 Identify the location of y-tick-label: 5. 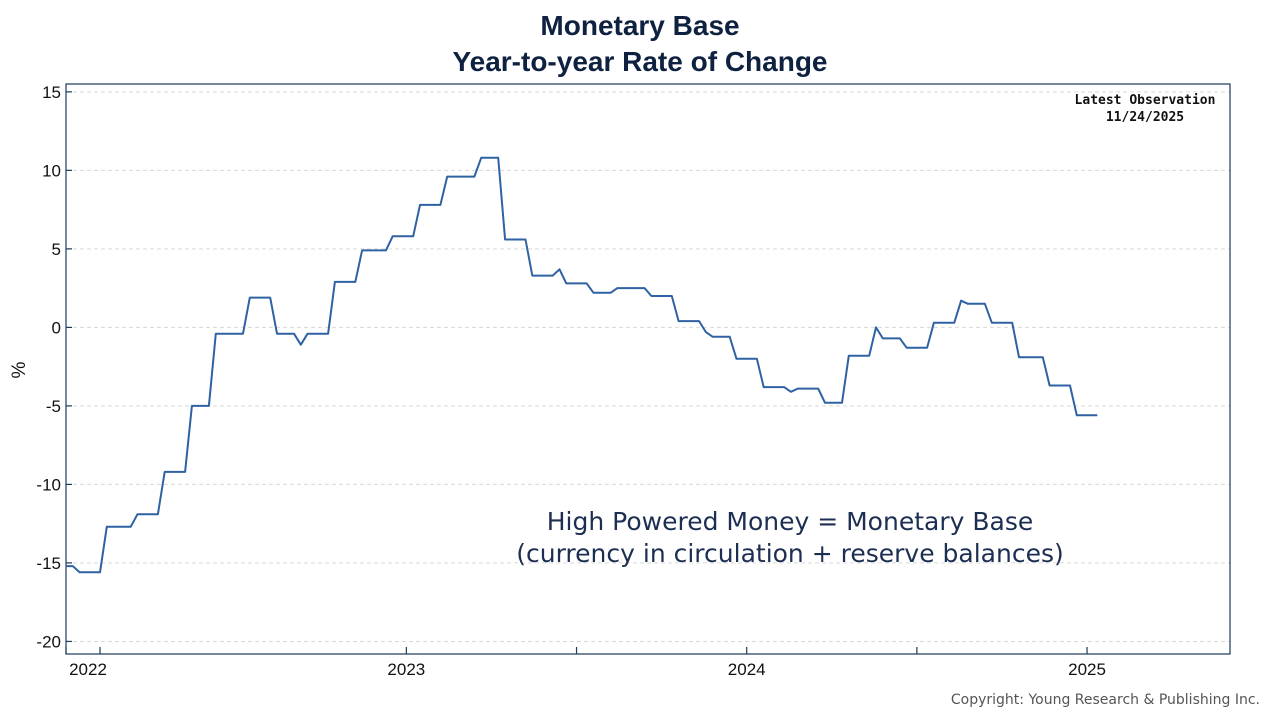
(56, 249).